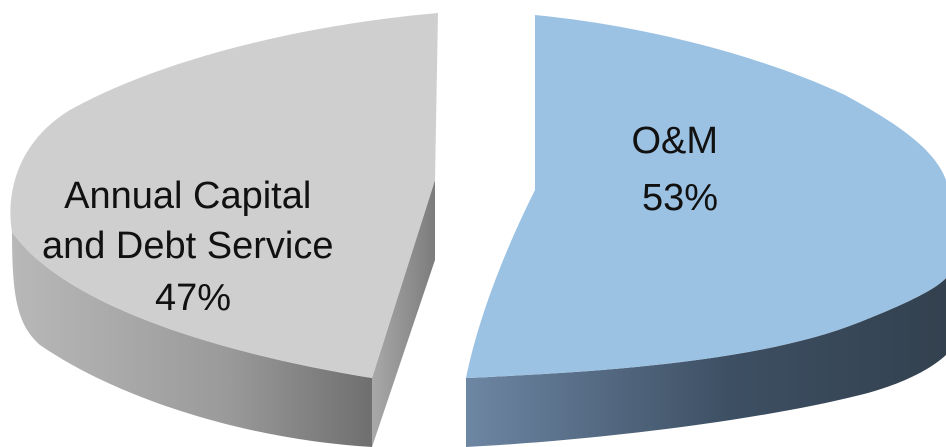 The height and width of the screenshot is (447, 946). Describe the element at coordinates (193, 298) in the screenshot. I see `slice-capital-percent: 47%` at that location.